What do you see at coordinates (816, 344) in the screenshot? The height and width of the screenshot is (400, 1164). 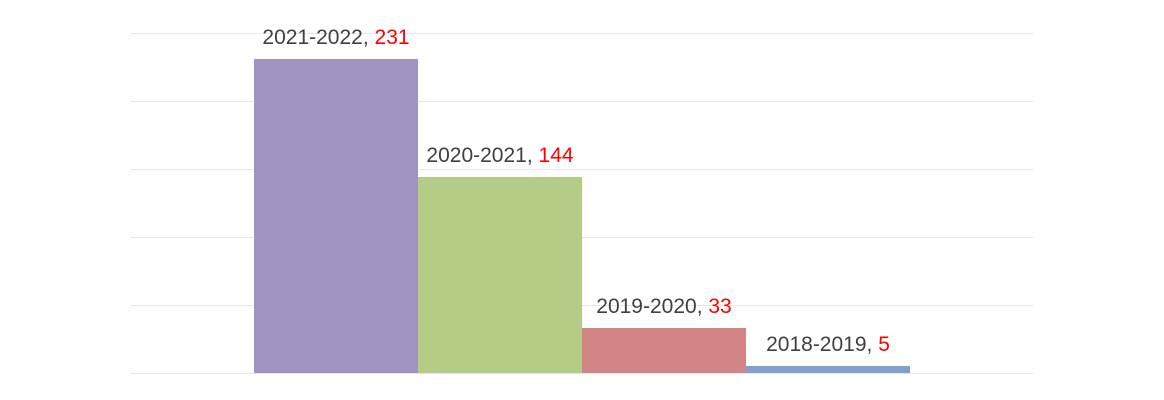 I see `data-label-category: 2018-2019` at bounding box center [816, 344].